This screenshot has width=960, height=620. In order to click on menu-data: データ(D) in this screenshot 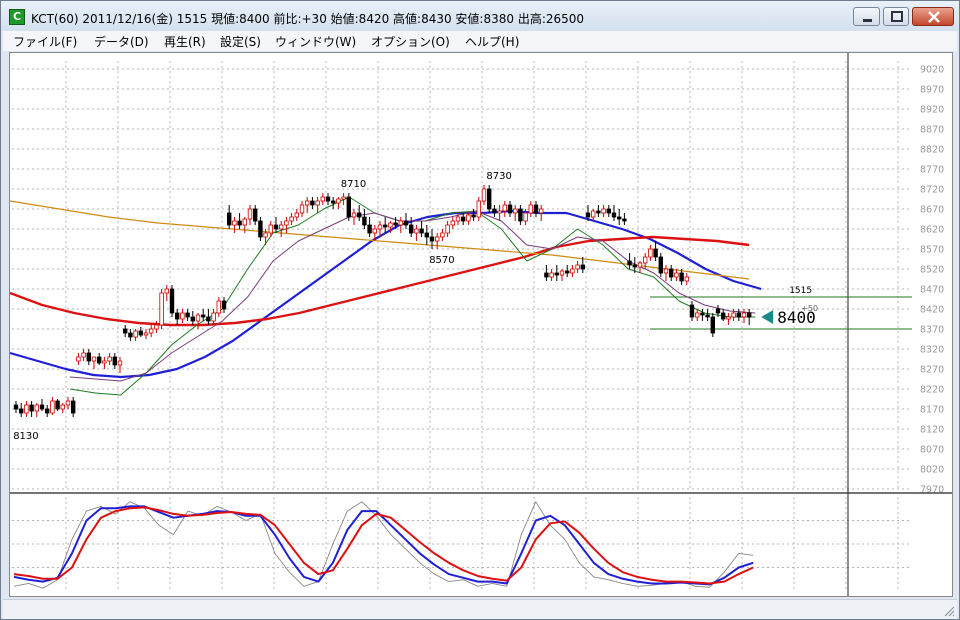, I will do `click(121, 42)`.